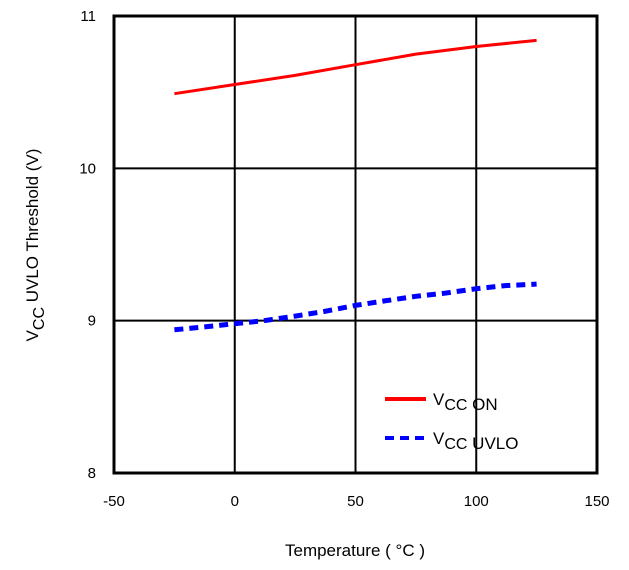 The width and height of the screenshot is (629, 570). I want to click on legend: VCC ON VCC UVLO, so click(451, 421).